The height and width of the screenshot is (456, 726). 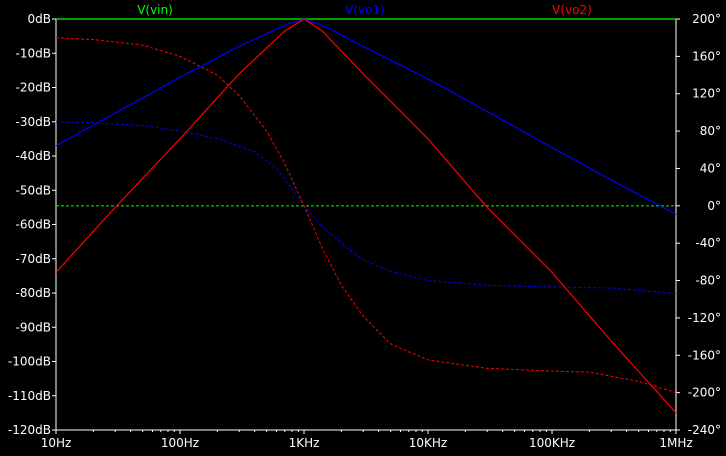 What do you see at coordinates (33, 88) in the screenshot?
I see `y-left-tick-label: -20dB` at bounding box center [33, 88].